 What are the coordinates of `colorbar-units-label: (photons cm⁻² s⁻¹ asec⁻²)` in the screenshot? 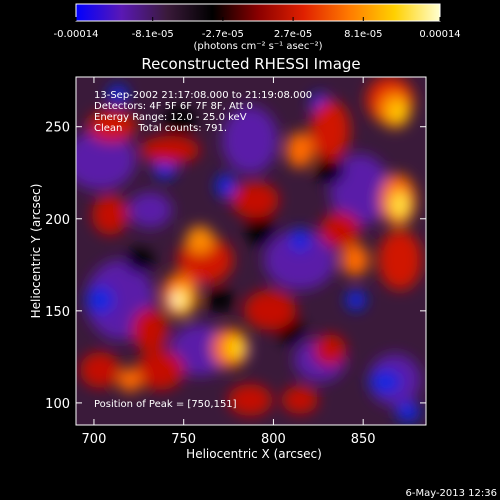 It's located at (257, 46).